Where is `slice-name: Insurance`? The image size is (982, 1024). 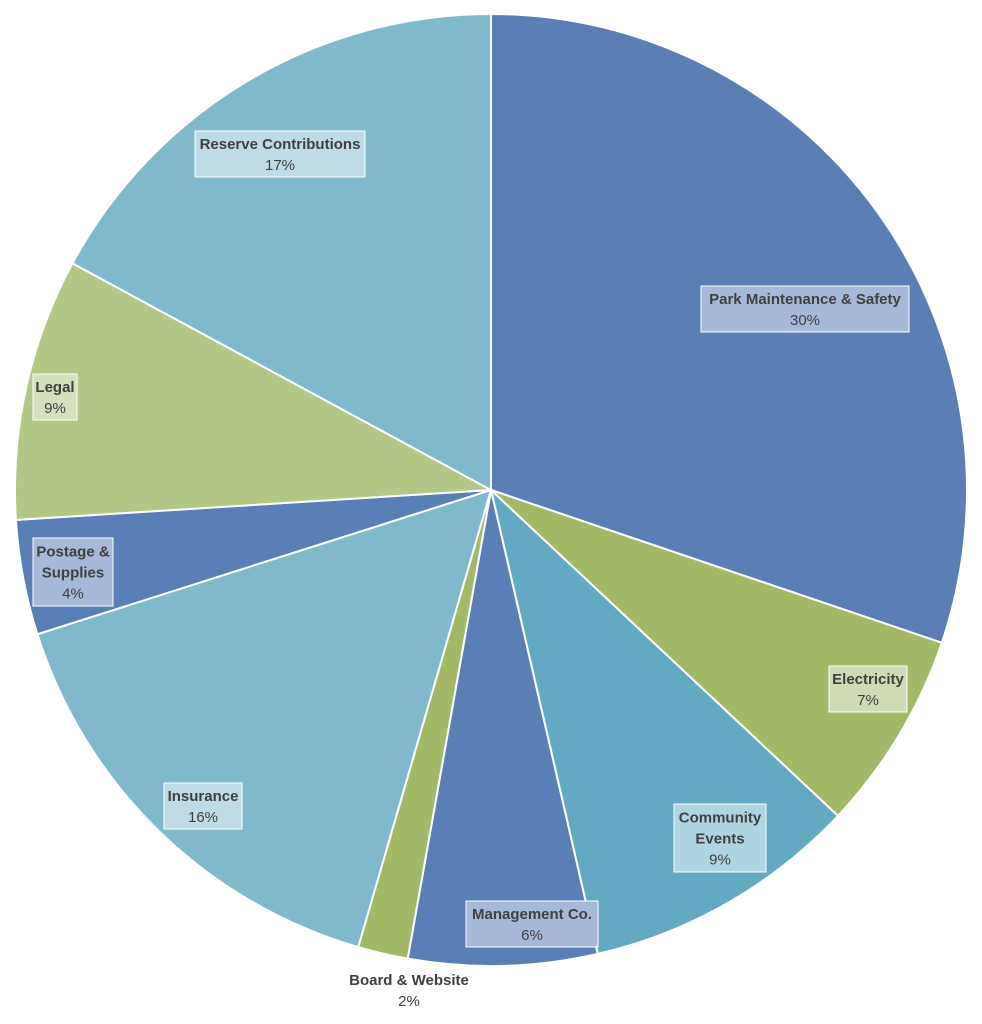
slice-name: Insurance is located at coordinates (203, 796).